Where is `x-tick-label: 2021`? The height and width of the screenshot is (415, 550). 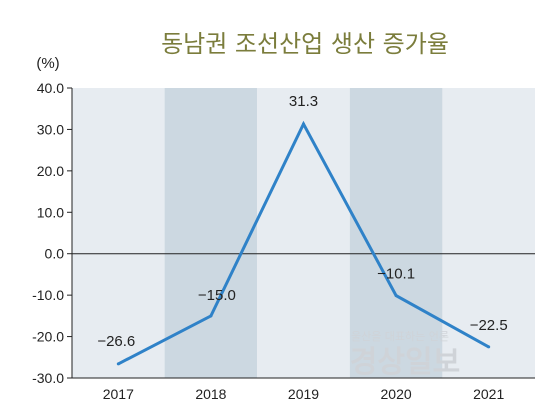 x-tick-label: 2021 is located at coordinates (488, 394).